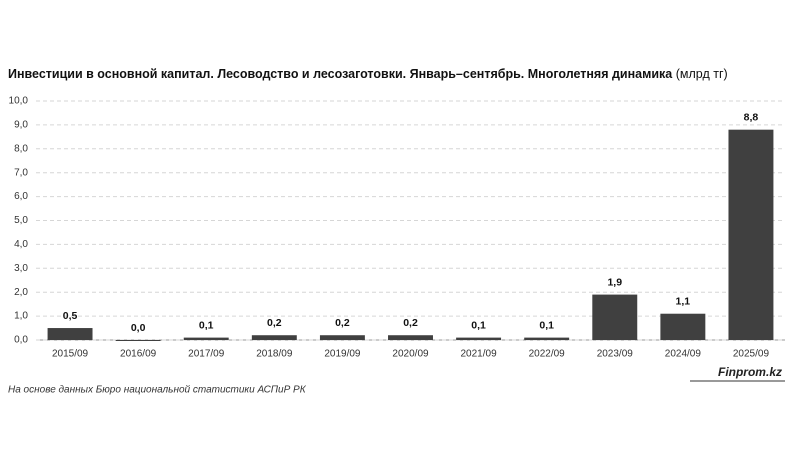 Image resolution: width=800 pixels, height=450 pixels. What do you see at coordinates (138, 354) in the screenshot?
I see `x-tick-label: 2016/09` at bounding box center [138, 354].